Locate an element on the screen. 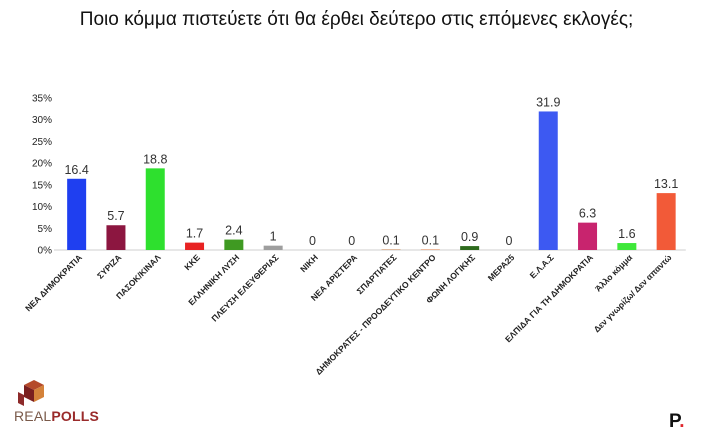  data-label: 1.6 is located at coordinates (626, 234).